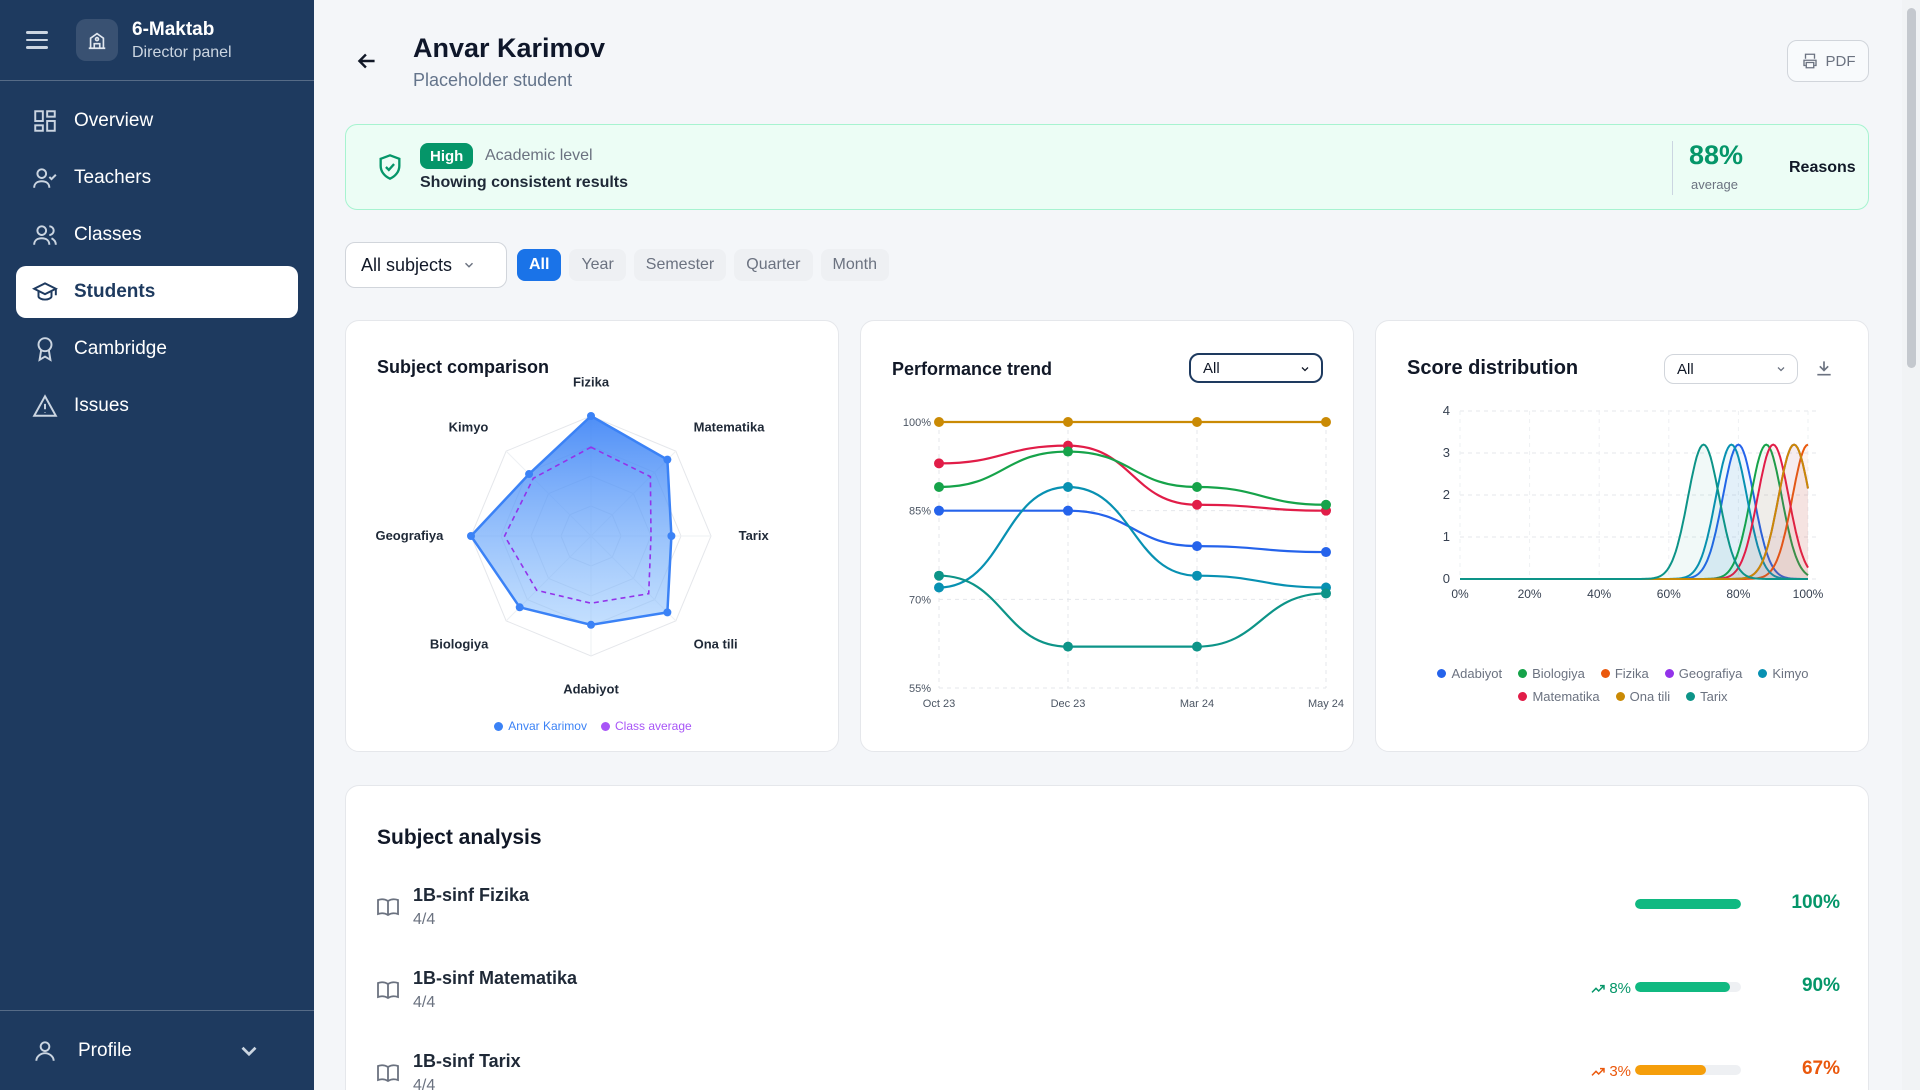 Image resolution: width=1920 pixels, height=1090 pixels. Describe the element at coordinates (115, 291) in the screenshot. I see `sidebar-item-label: Students` at that location.